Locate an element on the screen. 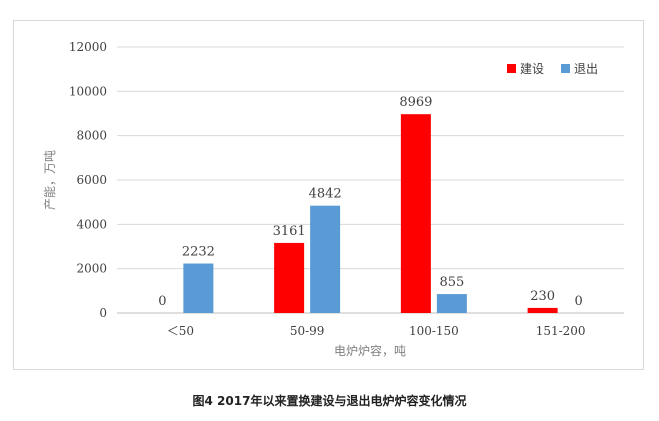 The height and width of the screenshot is (421, 659). y-tick-label: 8000 is located at coordinates (91, 136).